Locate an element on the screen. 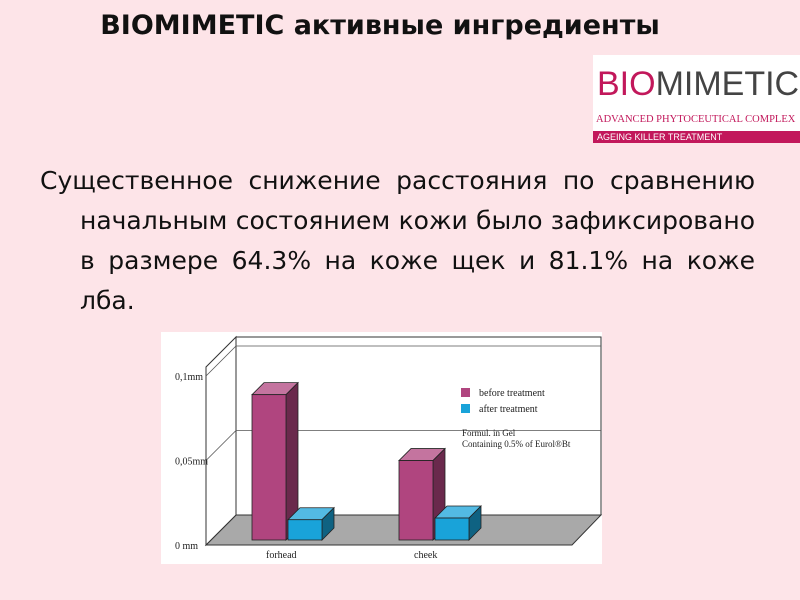  y-tick-label-2: 0,1mm is located at coordinates (189, 377).